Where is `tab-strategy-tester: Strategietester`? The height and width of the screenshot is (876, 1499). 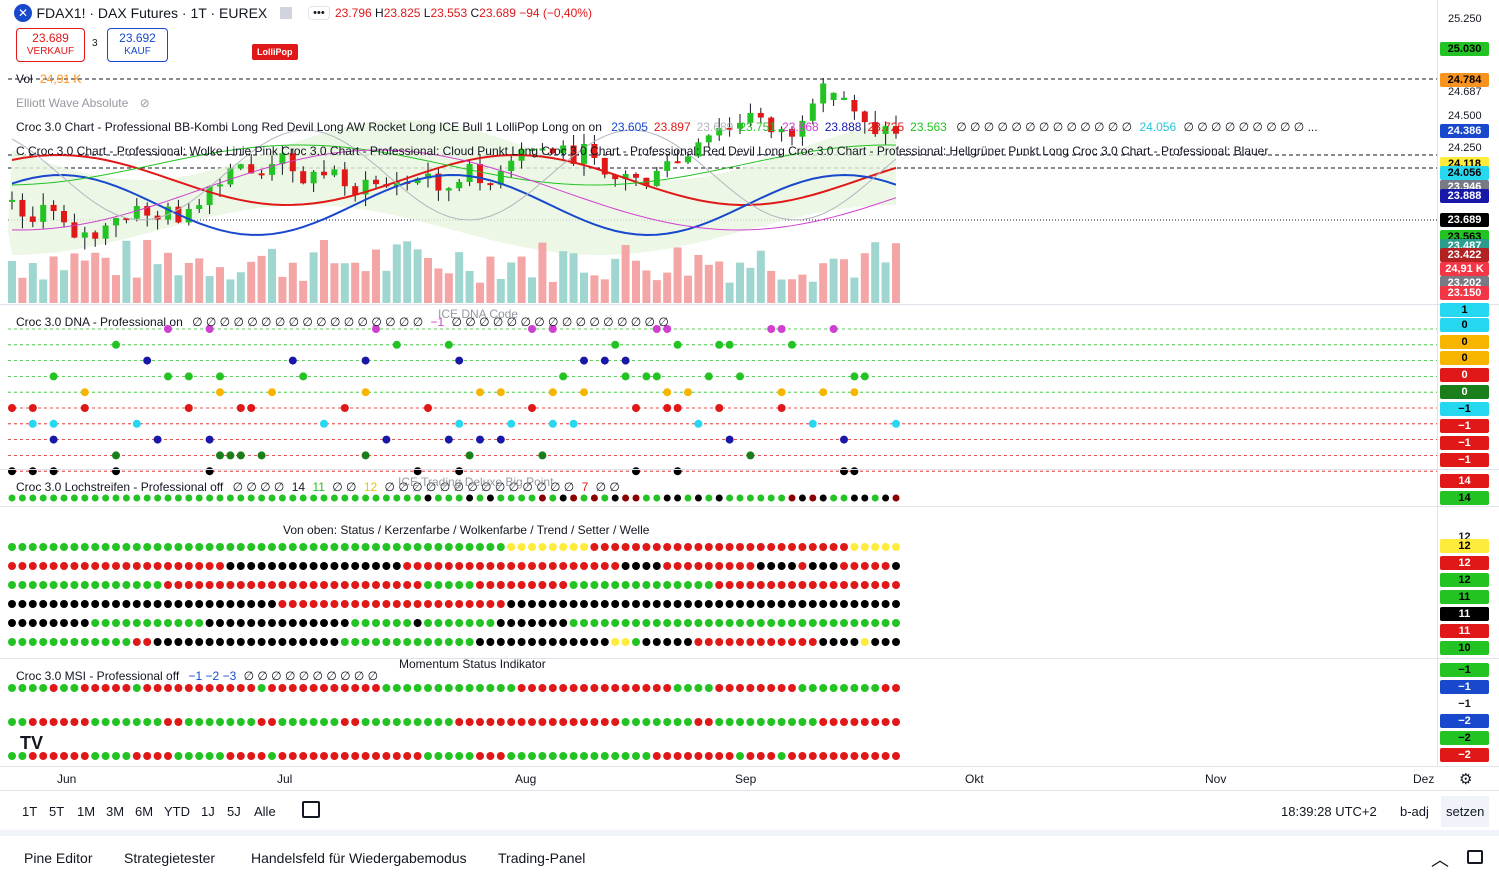
tab-strategy-tester: Strategietester is located at coordinates (170, 858).